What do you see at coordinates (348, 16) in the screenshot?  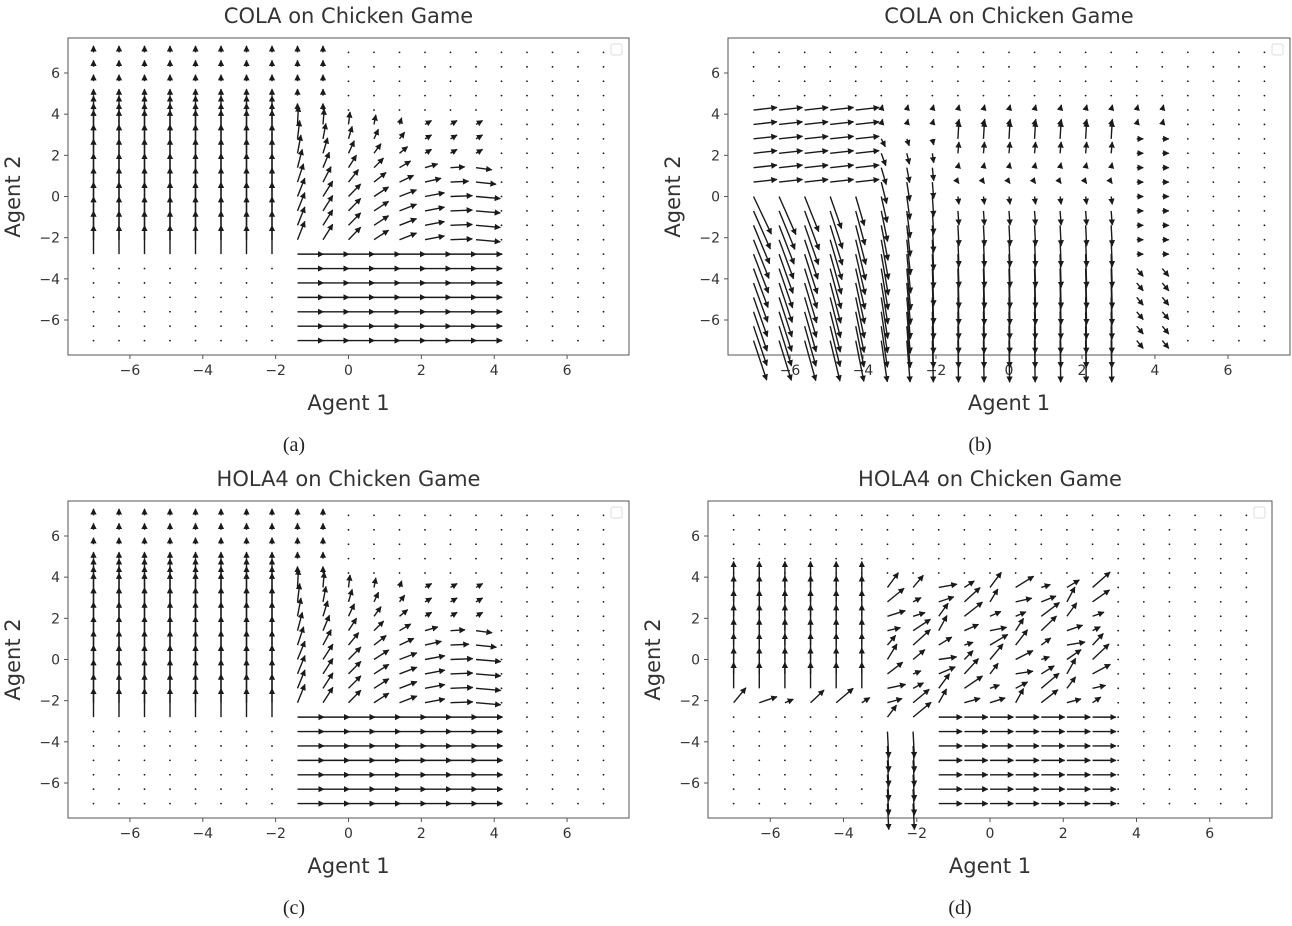 I see `chart-title: COLA on Chicken Game` at bounding box center [348, 16].